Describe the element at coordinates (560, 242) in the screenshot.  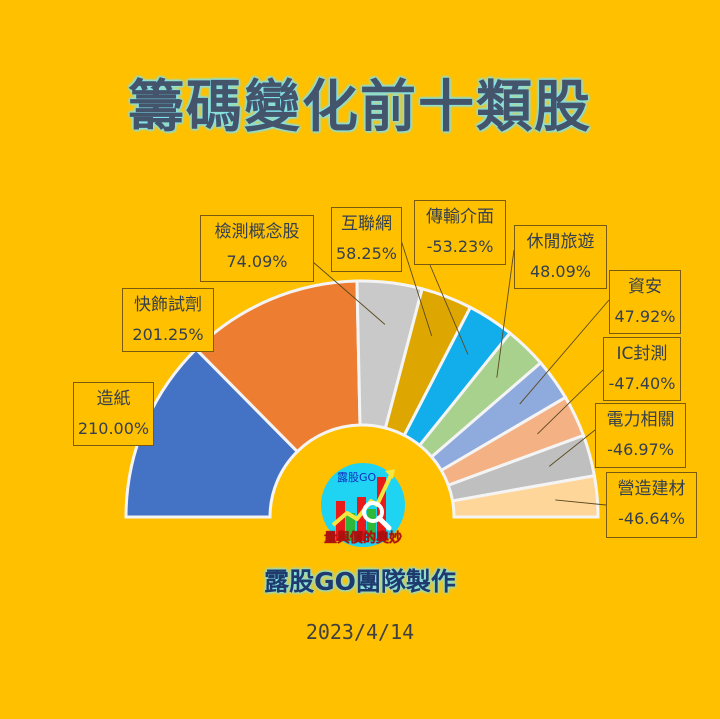
I see `label-name: 休閒旅遊` at that location.